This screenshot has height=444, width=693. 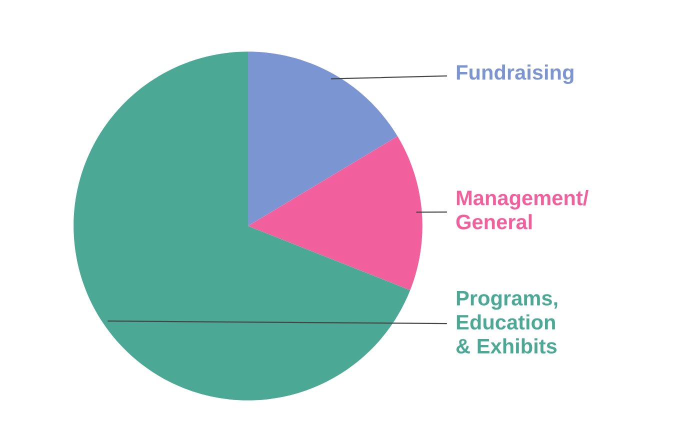 I want to click on slice-label: Fundraising, so click(x=515, y=74).